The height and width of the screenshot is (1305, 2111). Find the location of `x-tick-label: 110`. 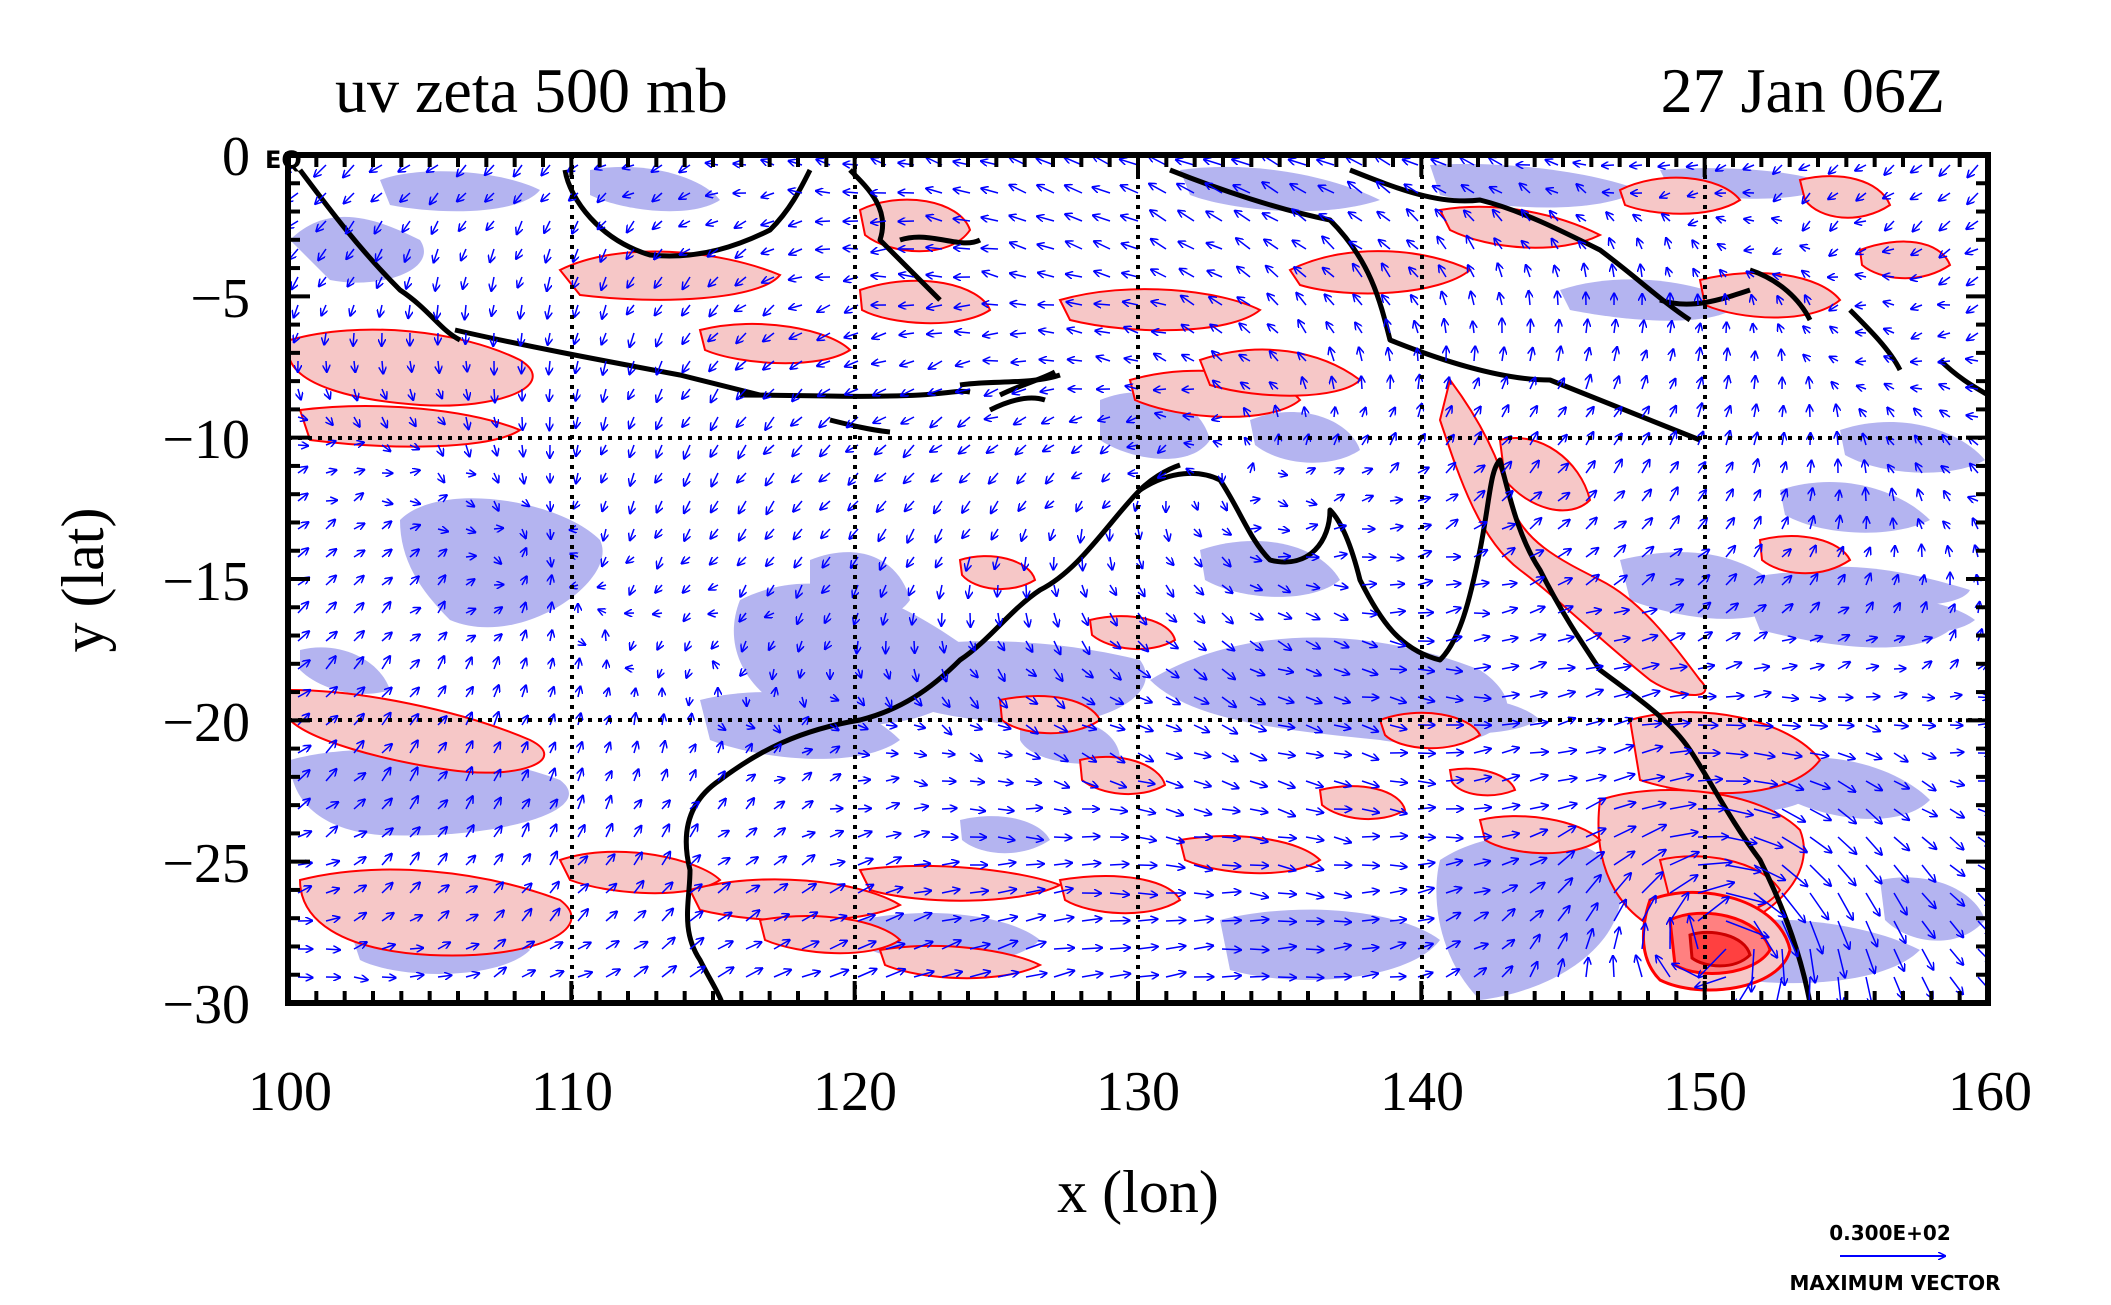

x-tick-label: 110 is located at coordinates (572, 1092).